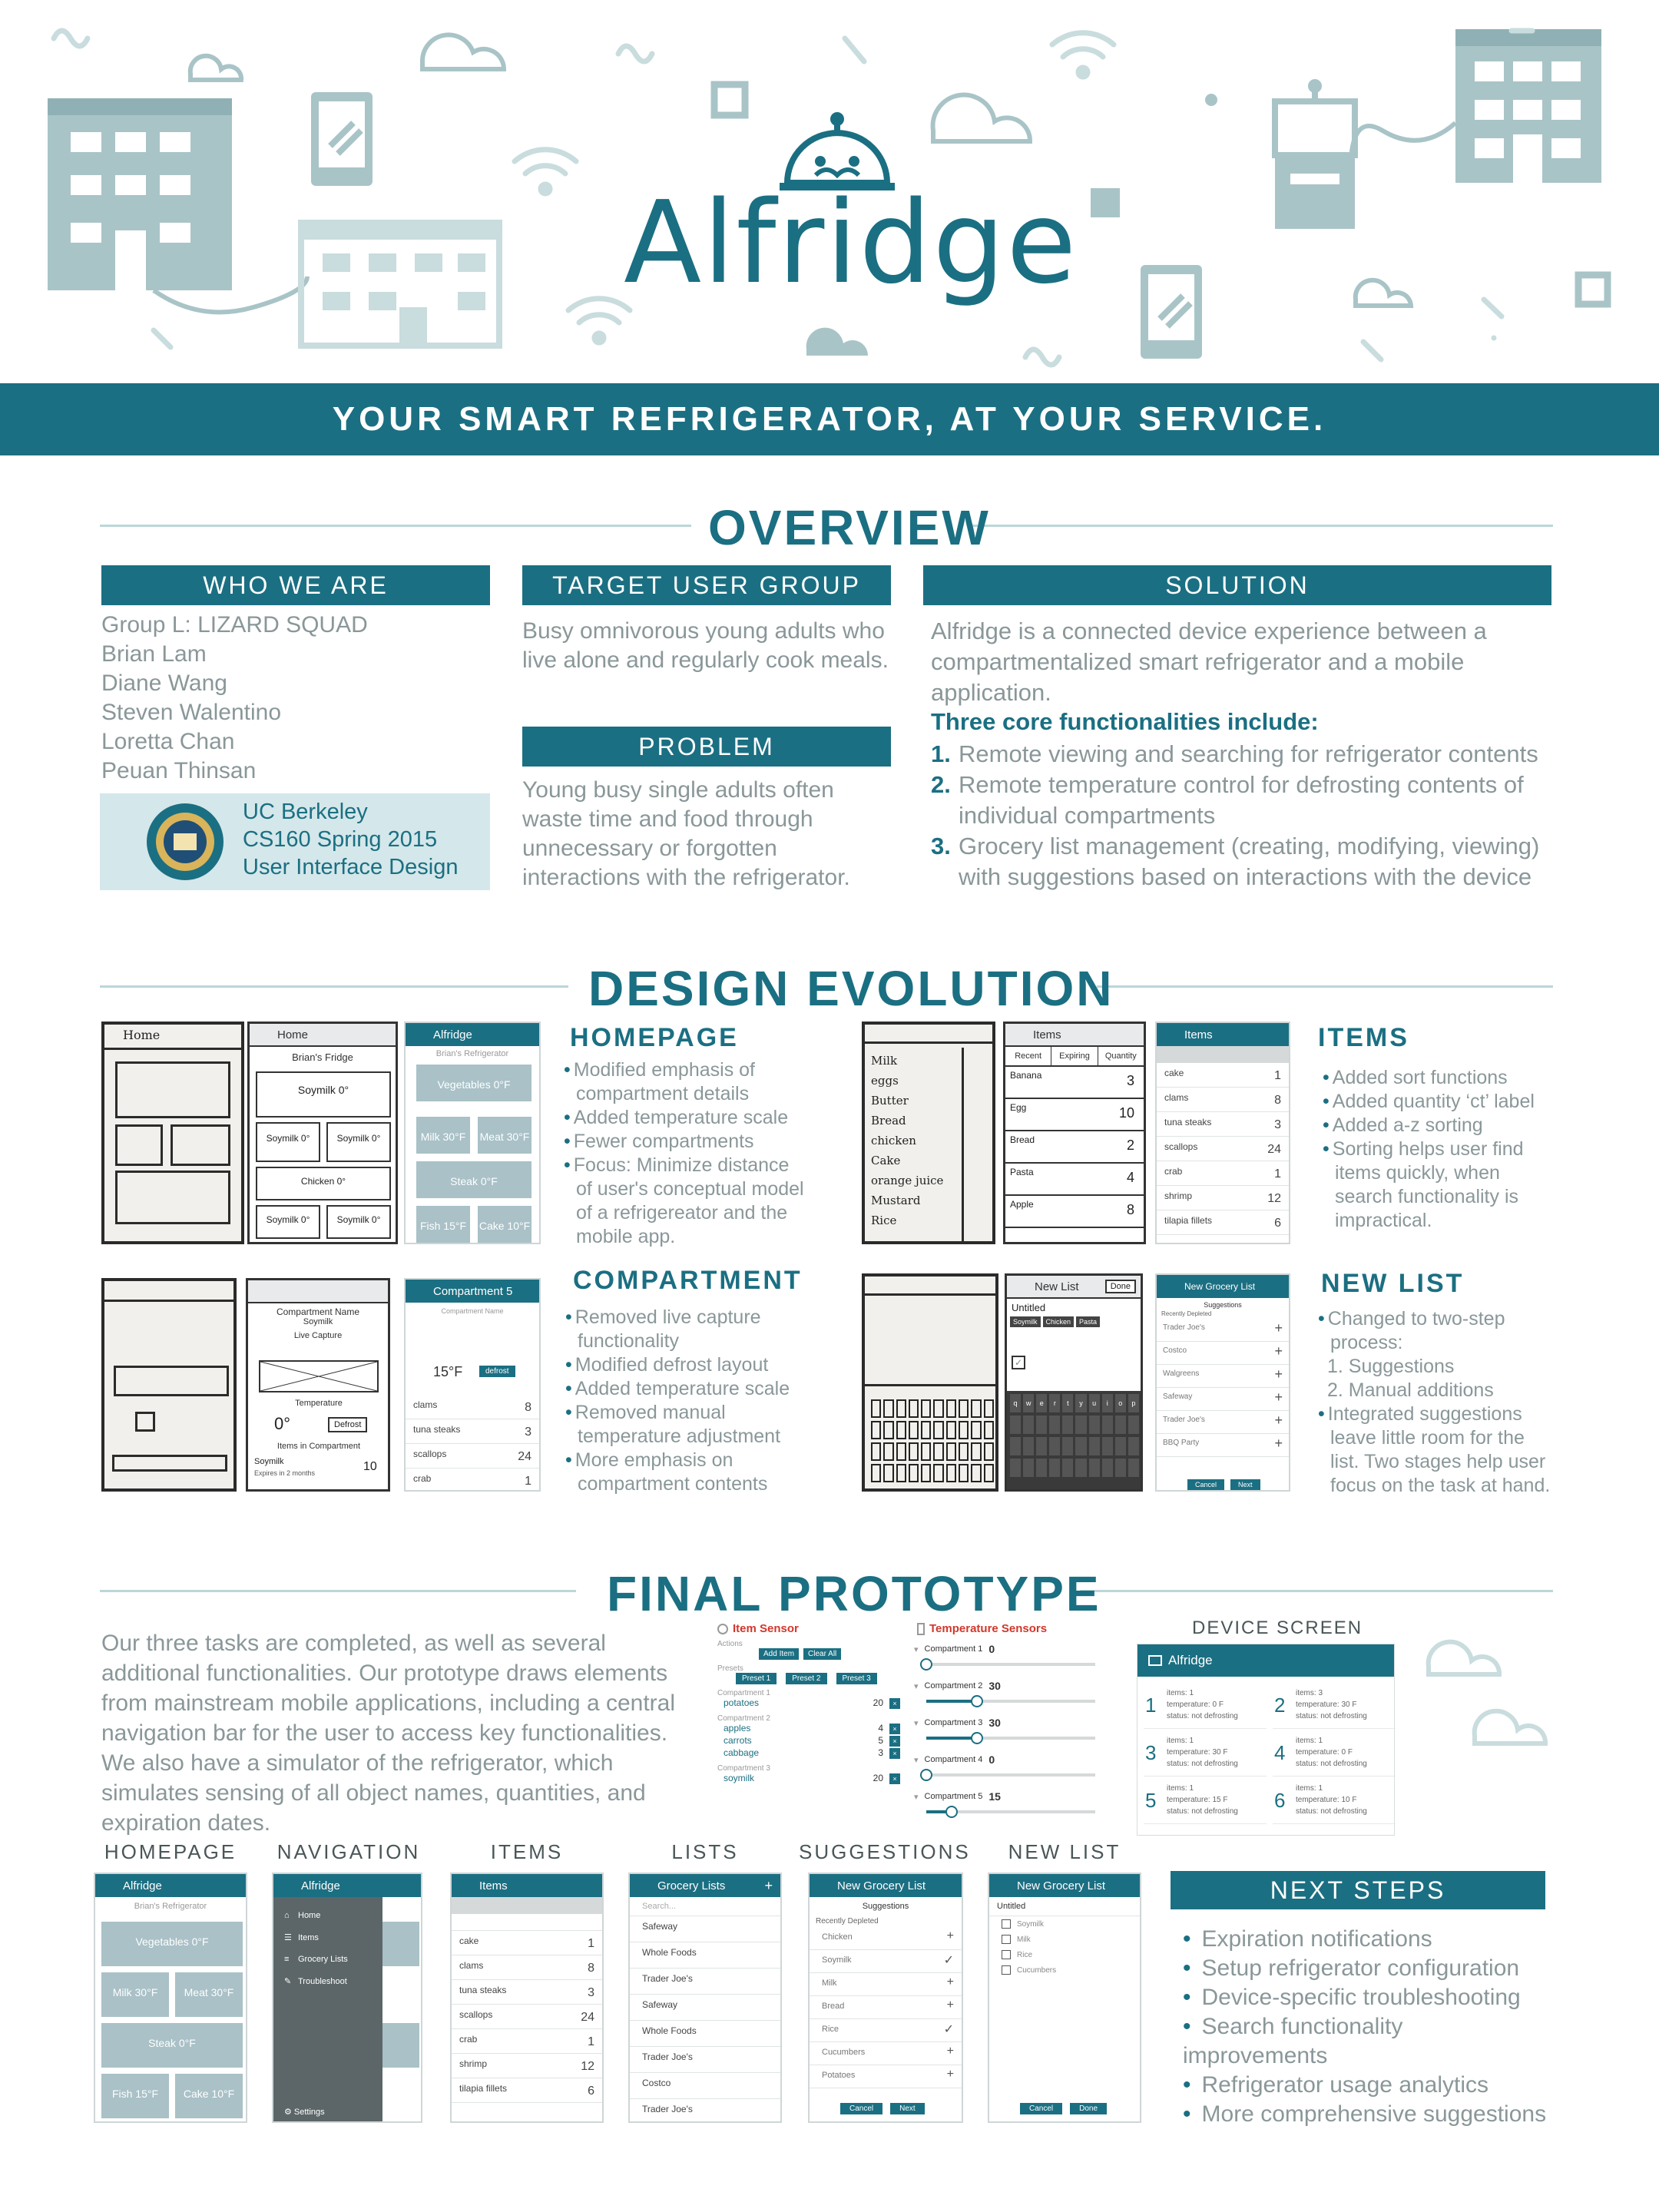 The image size is (1659, 2212). What do you see at coordinates (327, 1916) in the screenshot?
I see `nav-item: ⌂ Home` at bounding box center [327, 1916].